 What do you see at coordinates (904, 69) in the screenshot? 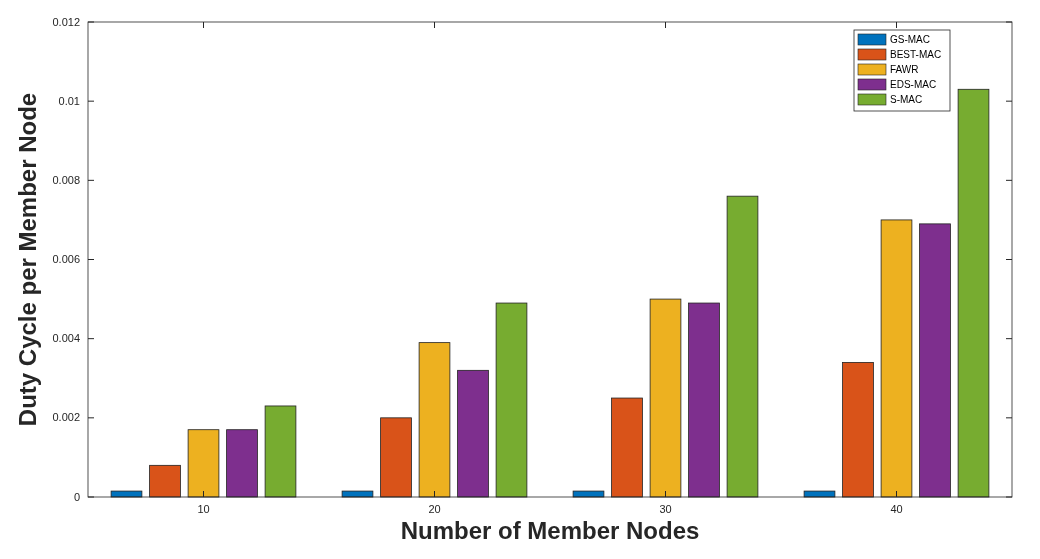
I see `legend-label: FAWR` at bounding box center [904, 69].